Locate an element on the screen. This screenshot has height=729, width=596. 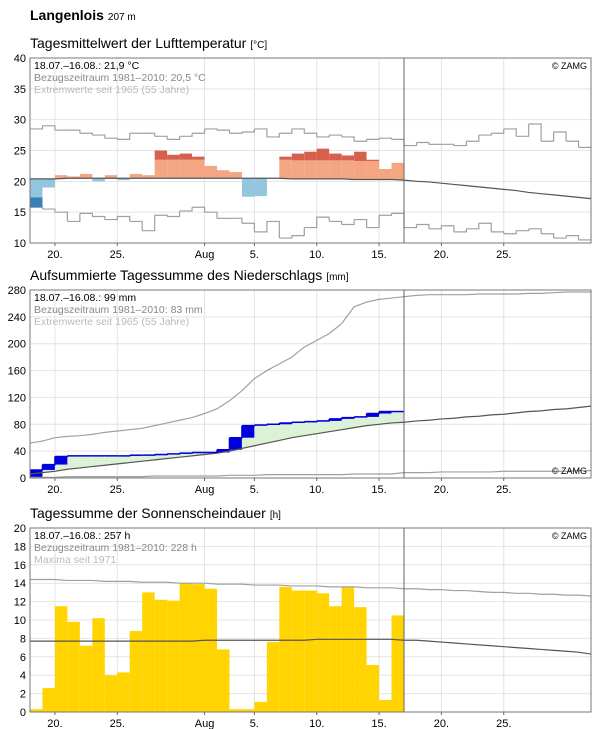
y-tick-label: 16 is located at coordinates (20, 566).